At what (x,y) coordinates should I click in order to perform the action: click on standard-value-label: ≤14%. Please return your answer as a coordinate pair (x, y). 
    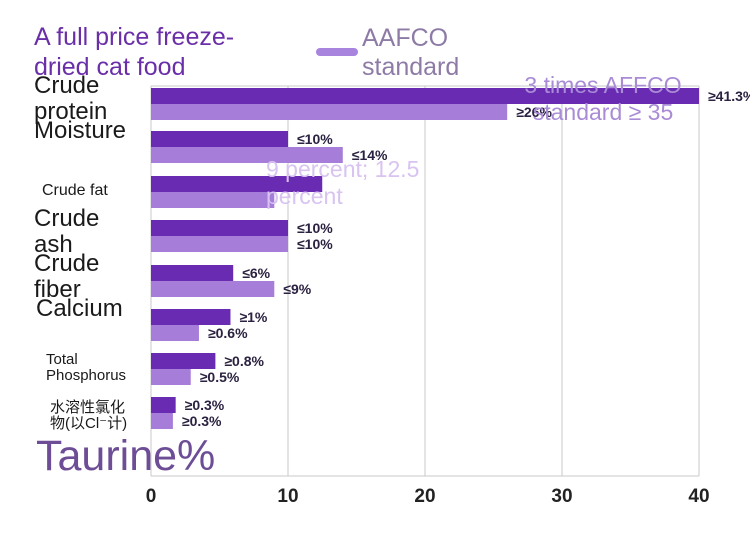
    Looking at the image, I should click on (370, 155).